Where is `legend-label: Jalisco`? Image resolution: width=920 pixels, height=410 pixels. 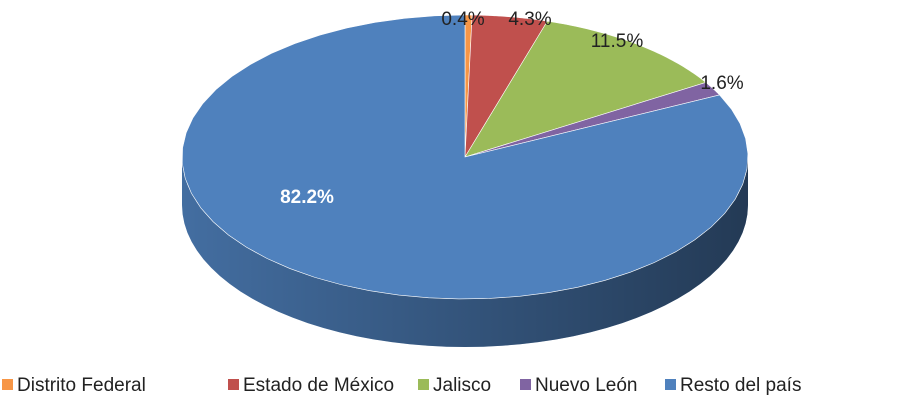 legend-label: Jalisco is located at coordinates (462, 385).